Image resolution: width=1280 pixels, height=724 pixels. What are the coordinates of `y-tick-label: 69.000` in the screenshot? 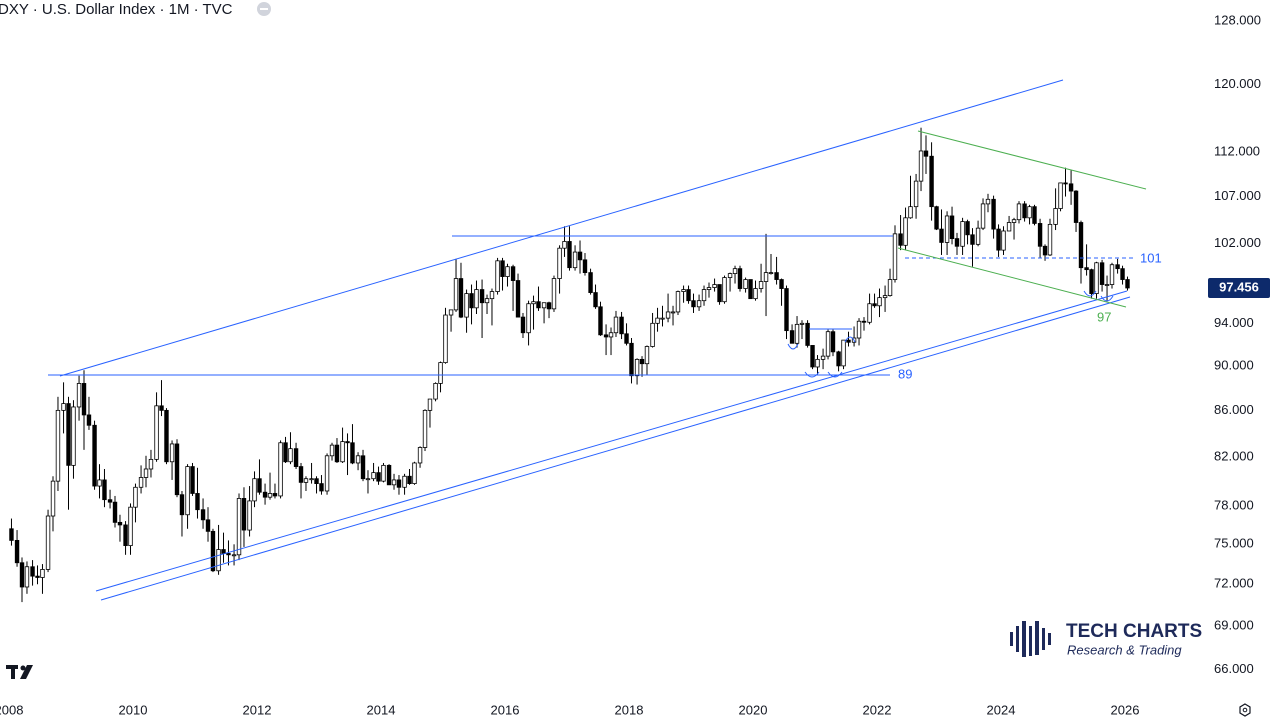 It's located at (1234, 624).